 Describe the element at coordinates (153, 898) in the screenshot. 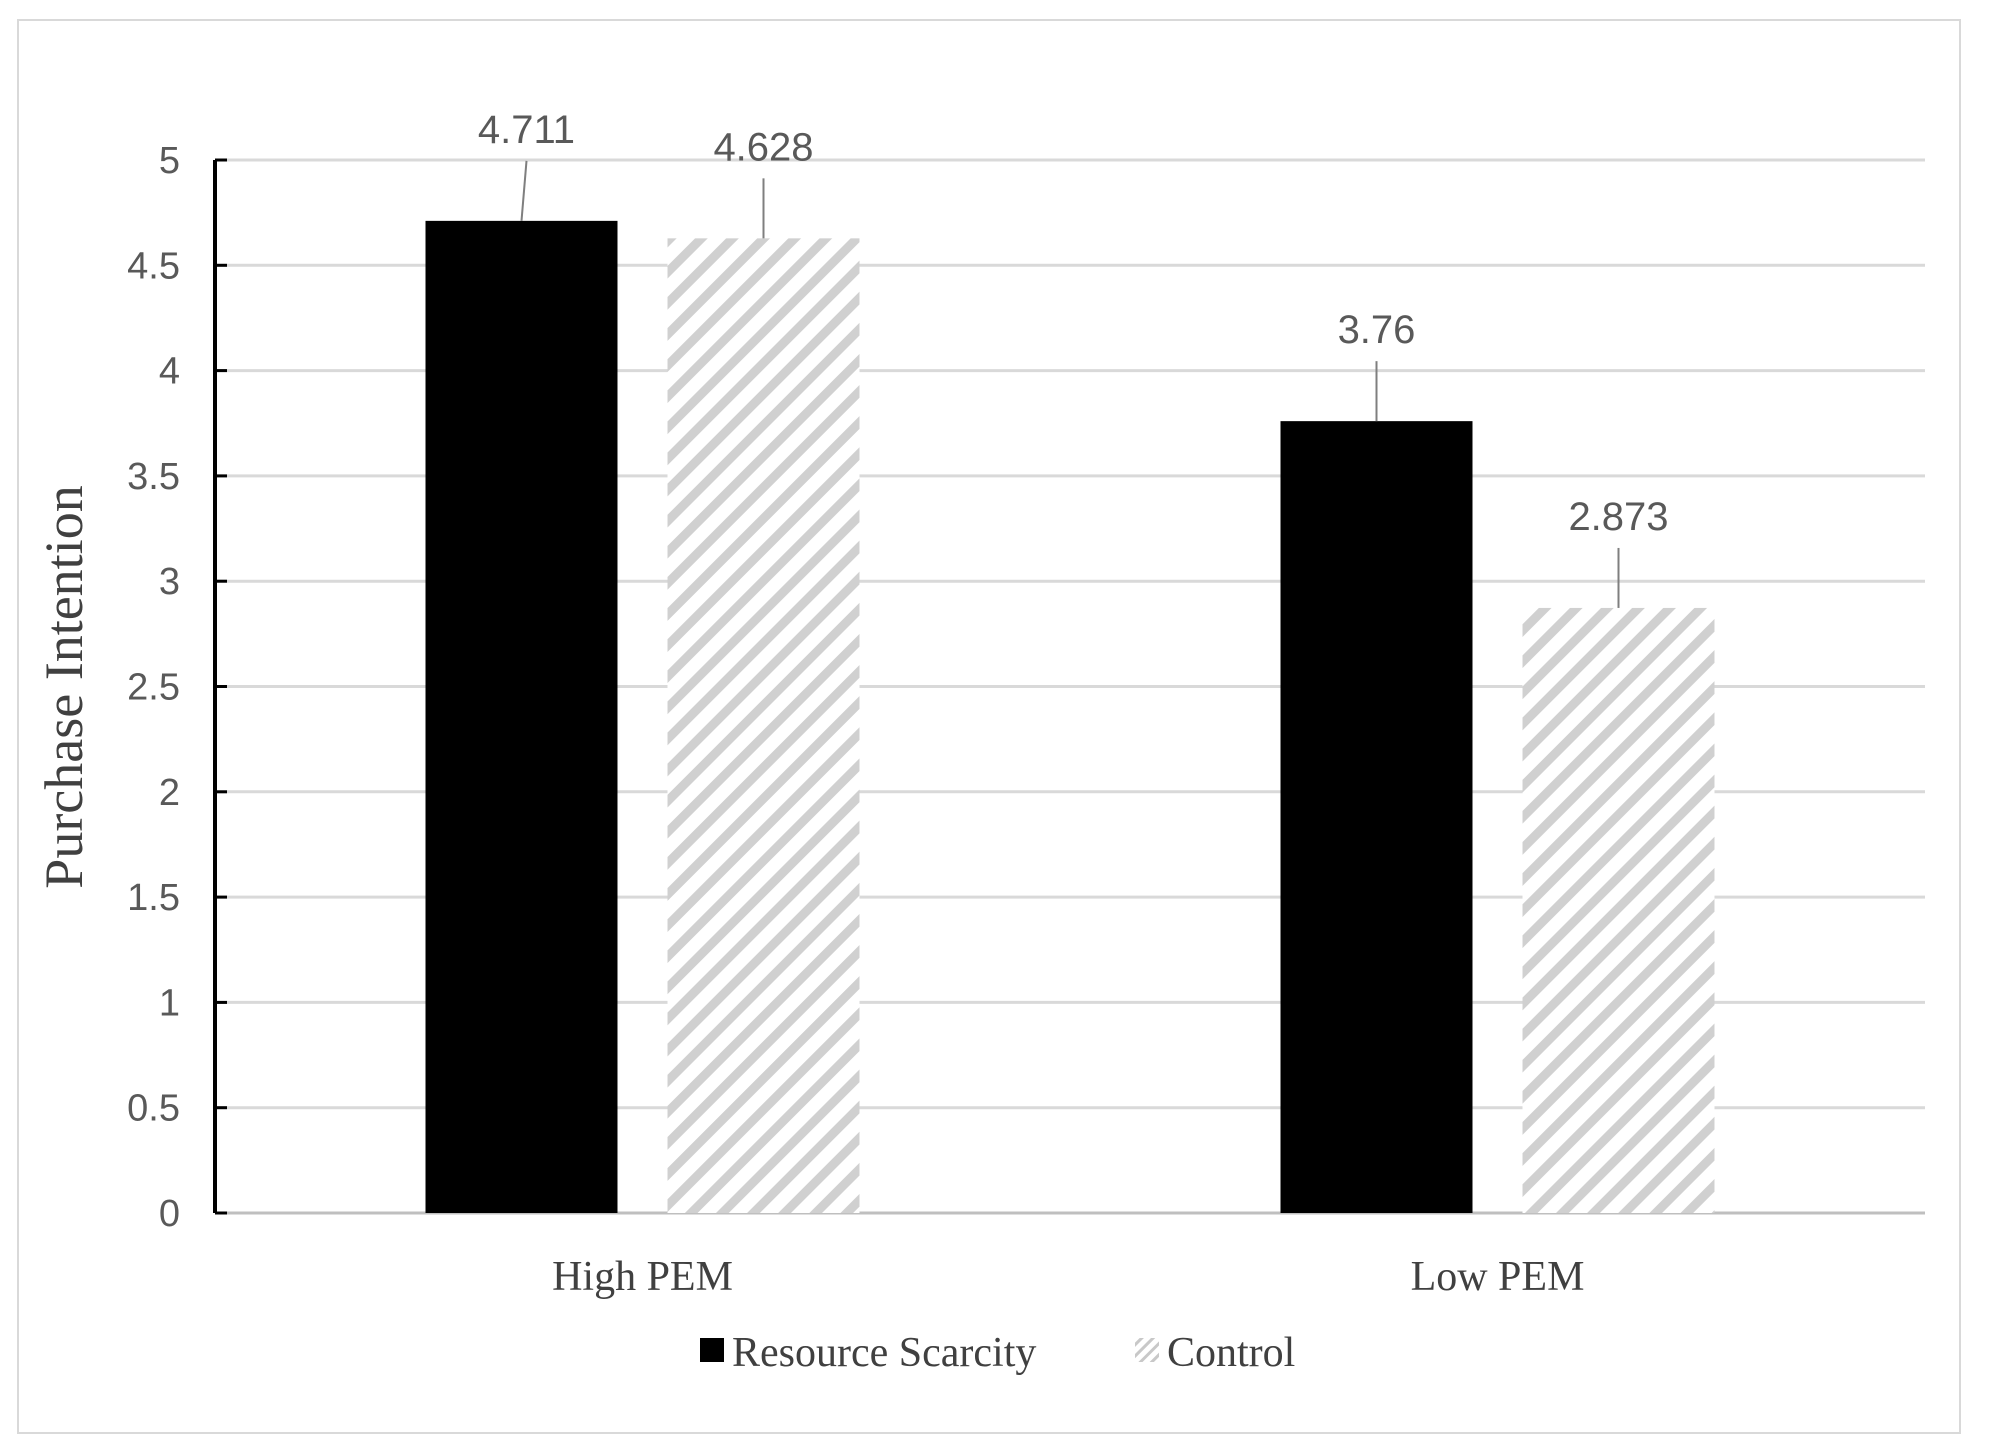

I see `y-tick-label: 1.5` at that location.